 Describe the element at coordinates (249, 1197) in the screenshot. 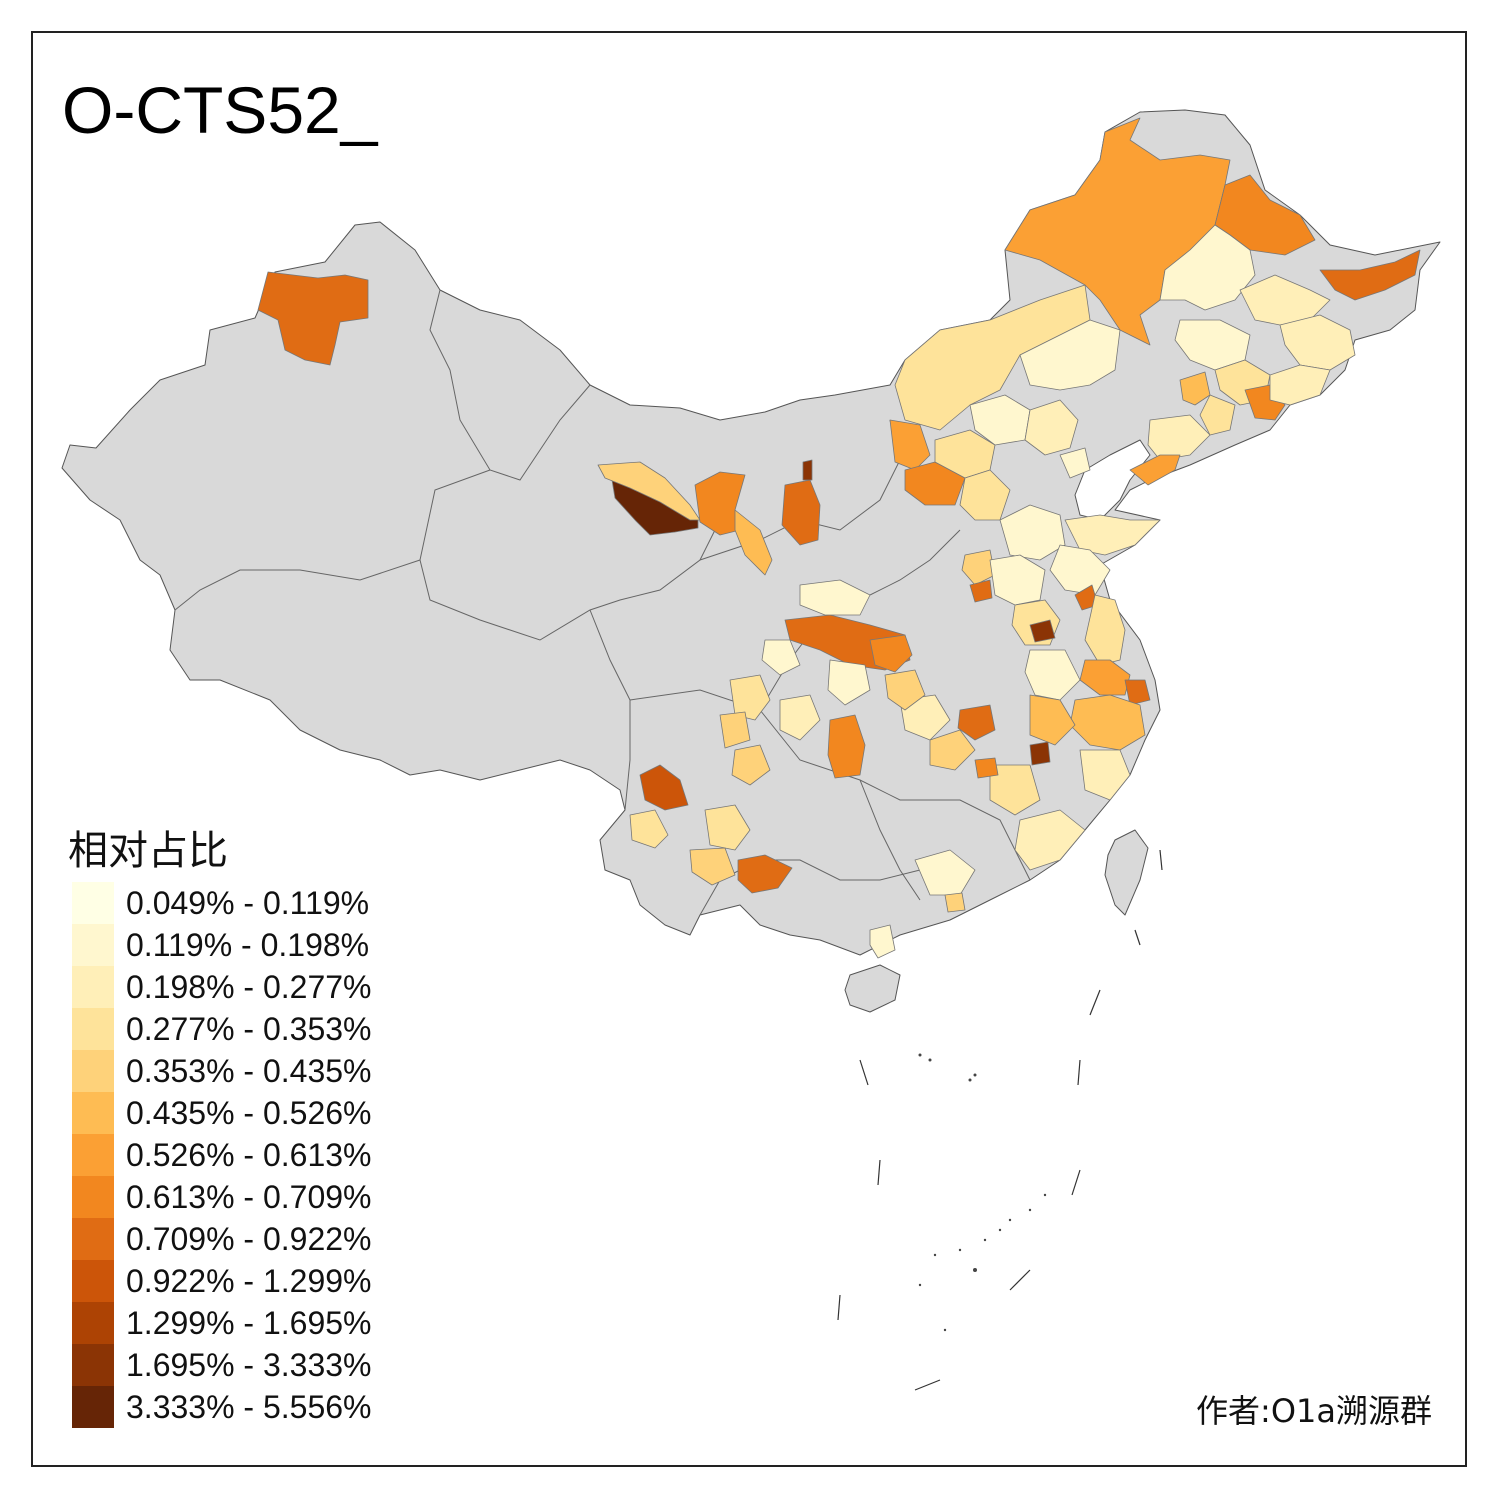

I see `legend-label: 0.613% - 0.709%` at that location.